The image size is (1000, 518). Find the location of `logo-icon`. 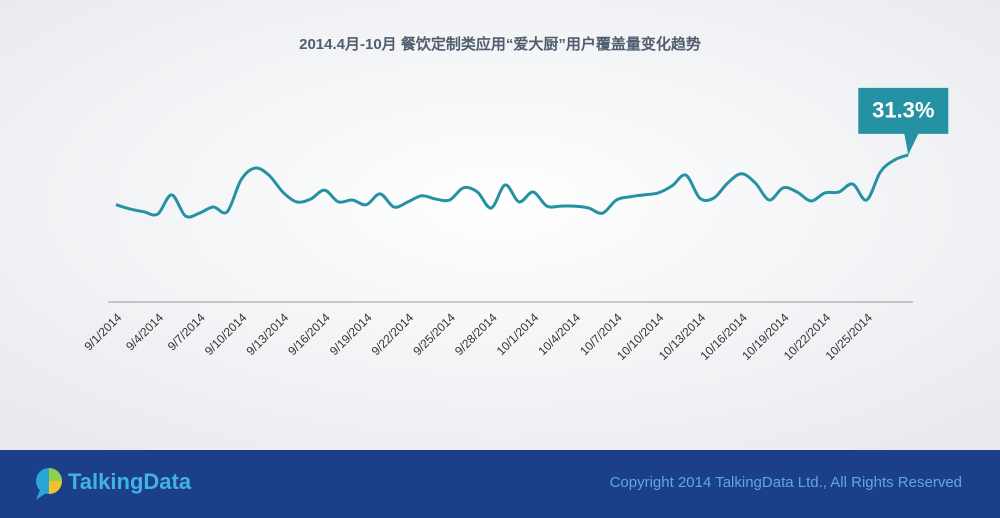

logo-icon is located at coordinates (49, 484).